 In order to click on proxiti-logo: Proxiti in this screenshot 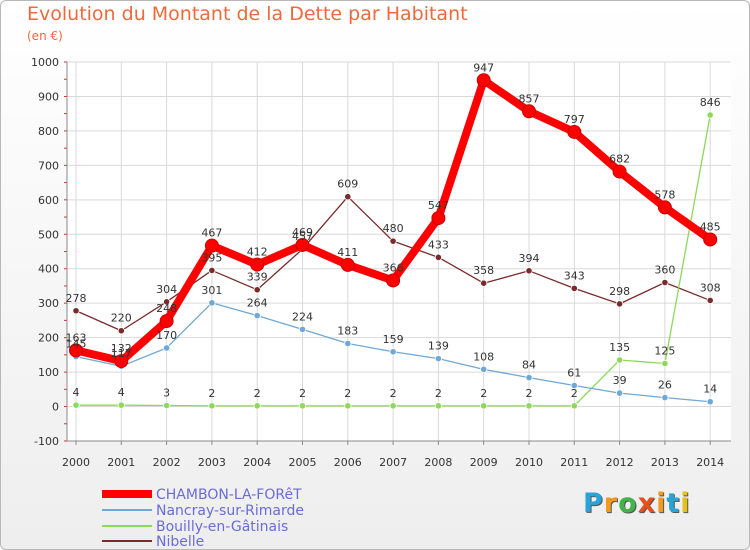, I will do `click(637, 503)`.